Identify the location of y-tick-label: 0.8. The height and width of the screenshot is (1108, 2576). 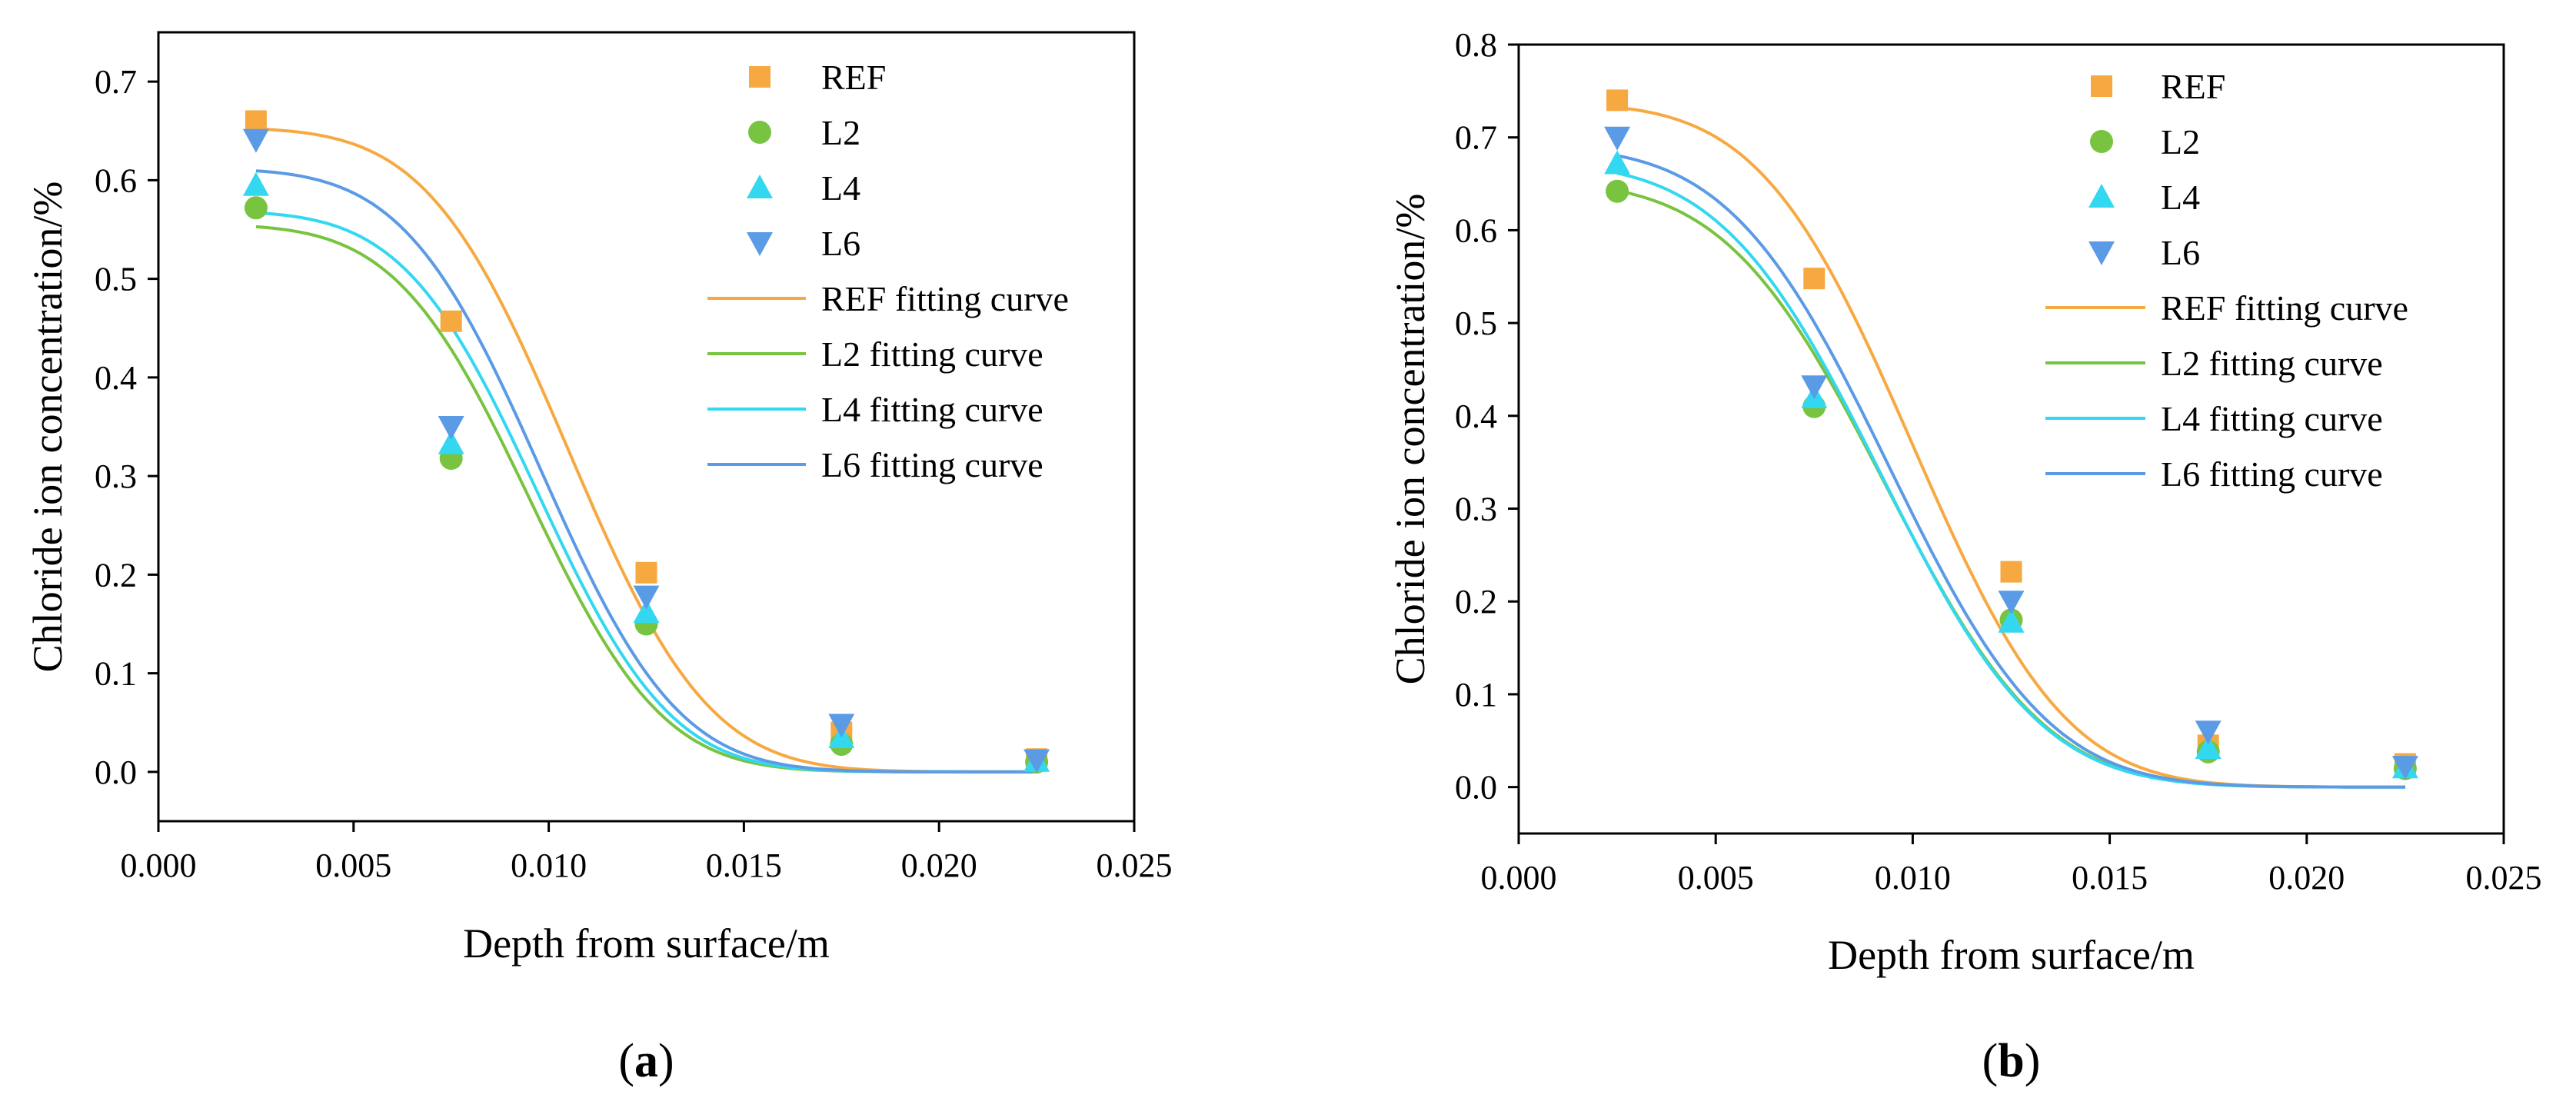
(1476, 45).